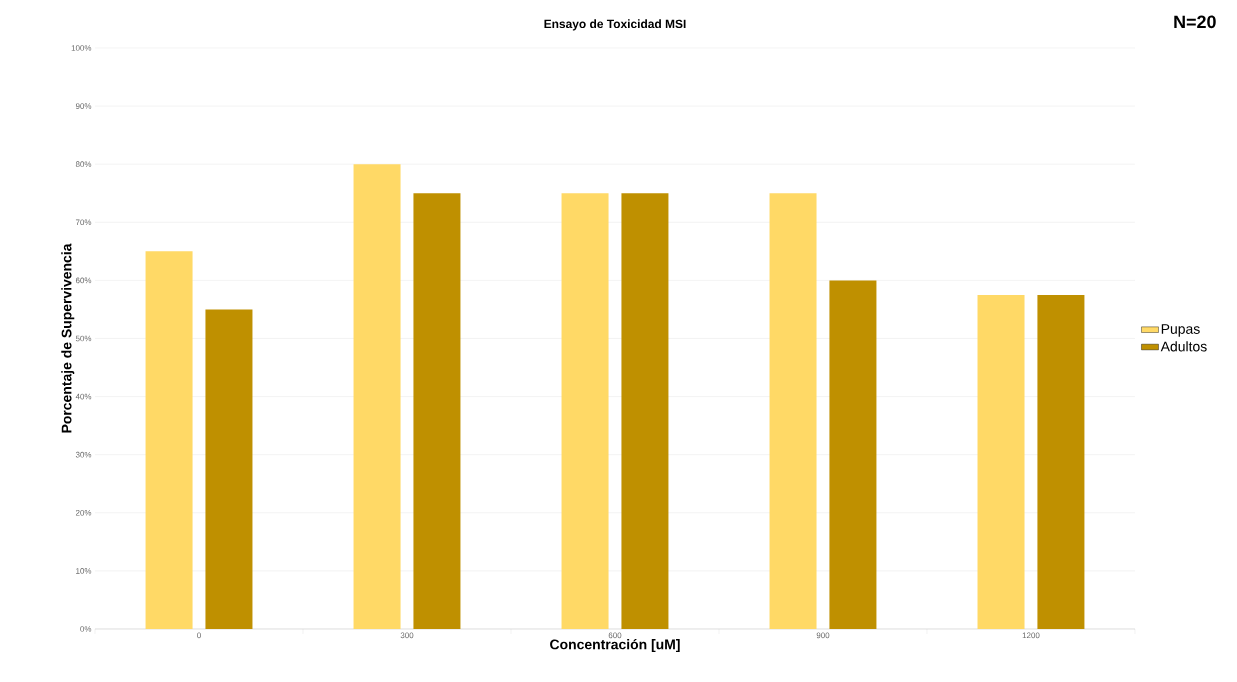  Describe the element at coordinates (68, 338) in the screenshot. I see `y-axis-title: Porcentaje de Supervivencia` at that location.